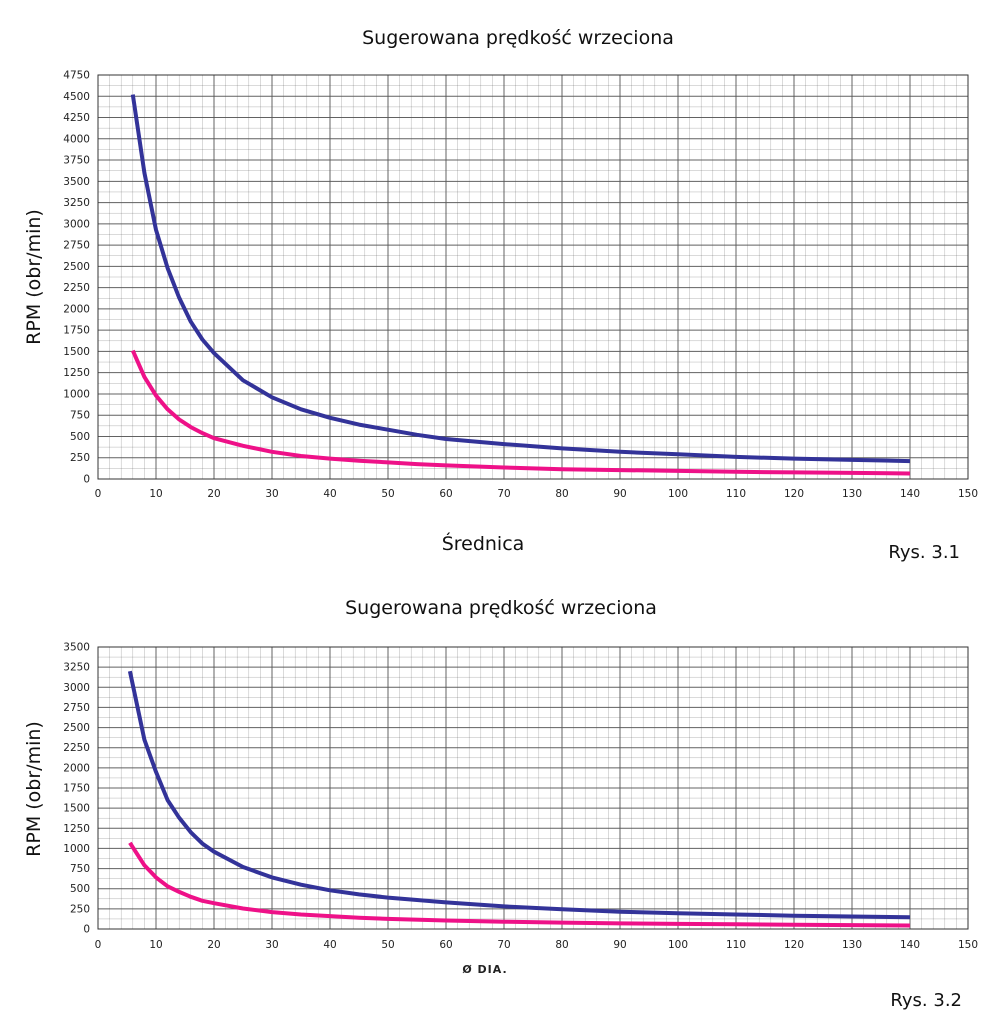  What do you see at coordinates (518, 38) in the screenshot?
I see `chart-1-title: Sugerowana prędkość wrzeciona` at bounding box center [518, 38].